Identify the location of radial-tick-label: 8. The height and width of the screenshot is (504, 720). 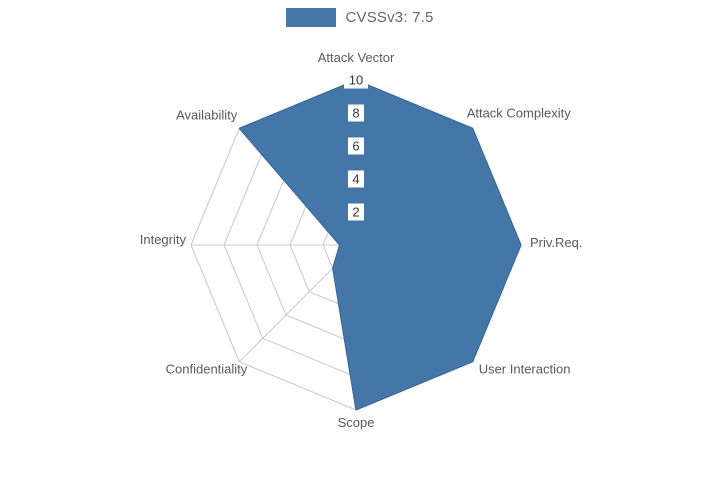
(355, 113).